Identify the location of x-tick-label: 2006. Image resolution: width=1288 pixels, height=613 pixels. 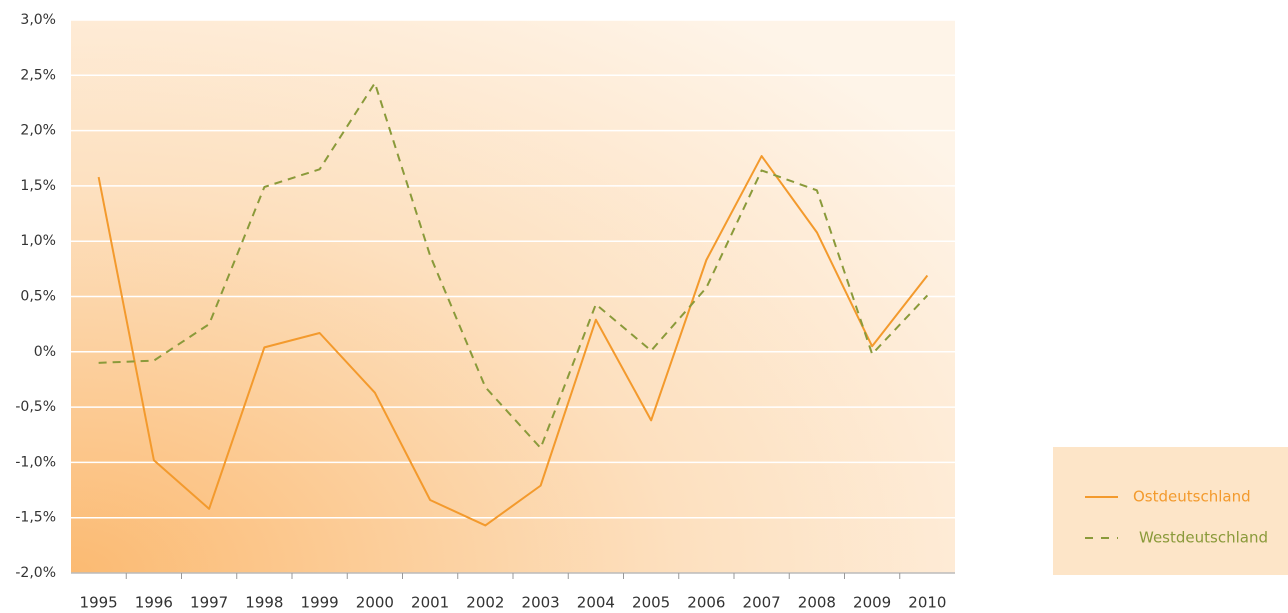
(706, 603).